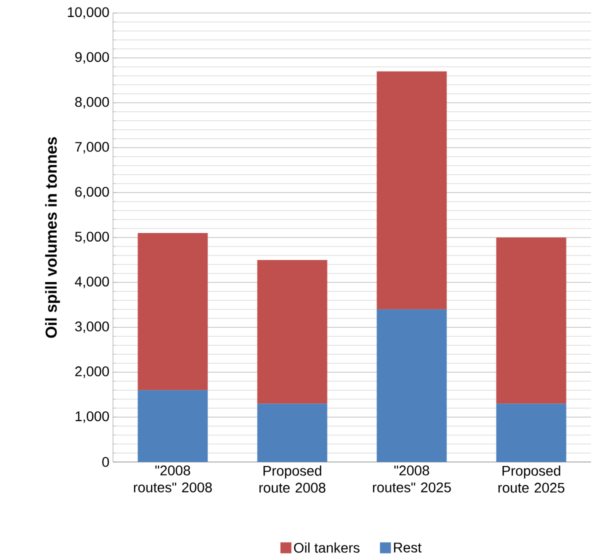 The height and width of the screenshot is (558, 596). What do you see at coordinates (92, 238) in the screenshot?
I see `y-tick-label: 5,000` at bounding box center [92, 238].